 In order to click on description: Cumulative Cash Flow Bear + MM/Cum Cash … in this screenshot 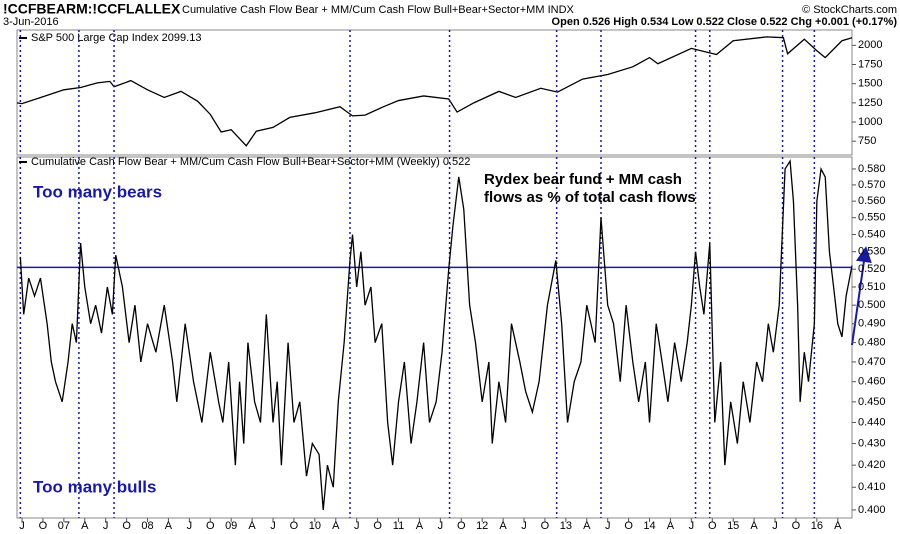, I will do `click(378, 10)`.